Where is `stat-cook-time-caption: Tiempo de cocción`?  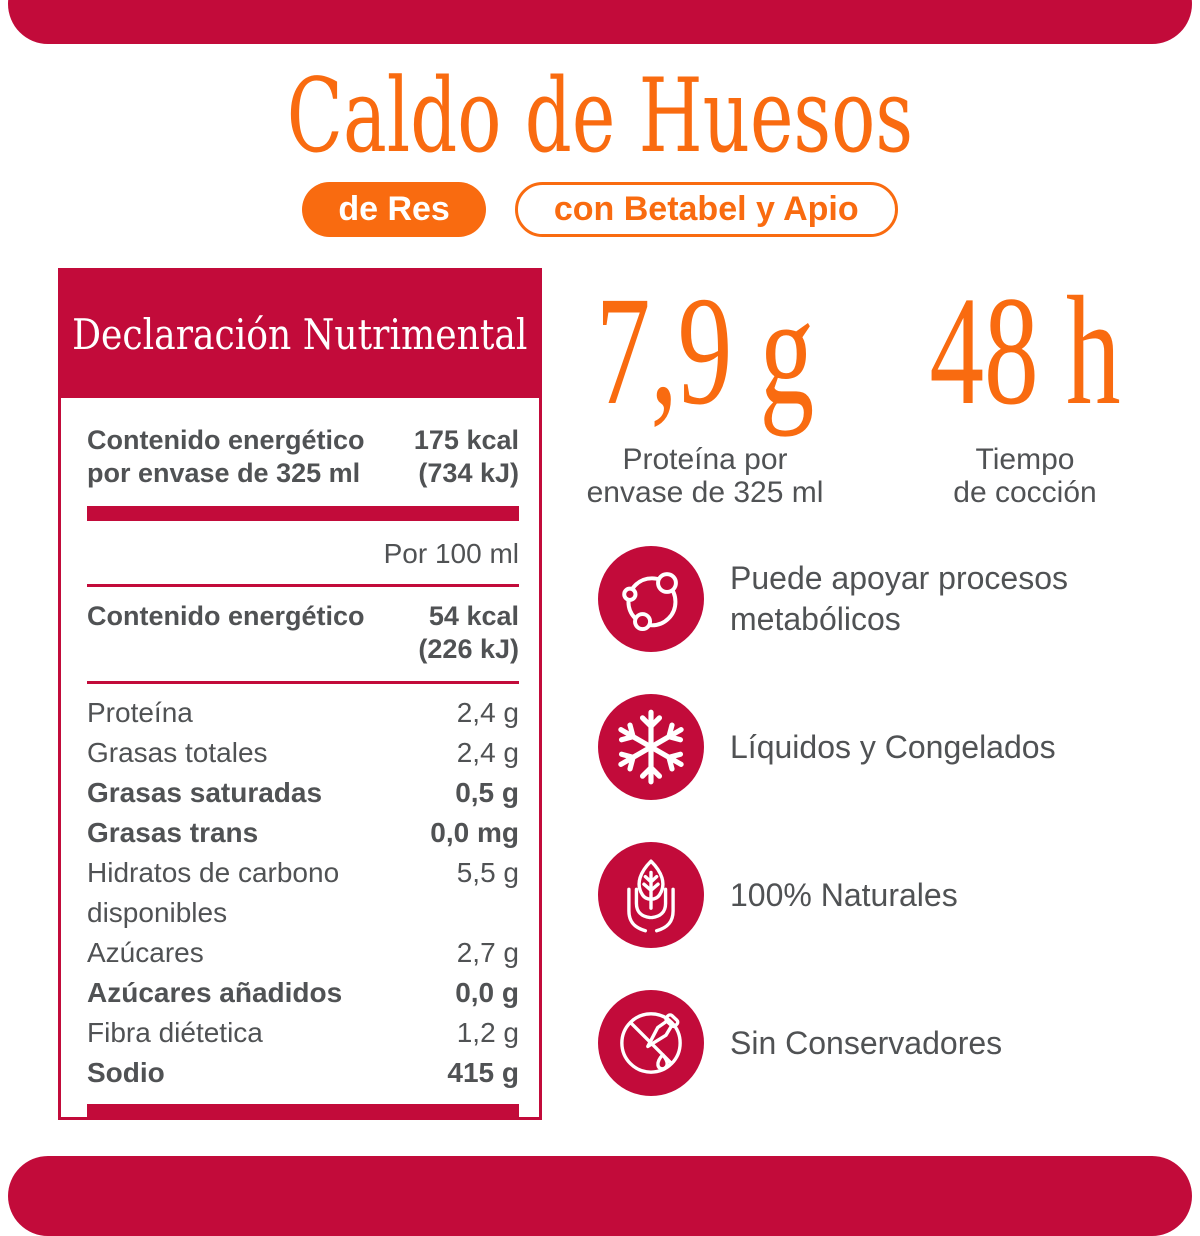 stat-cook-time-caption: Tiempo de cocción is located at coordinates (1025, 476).